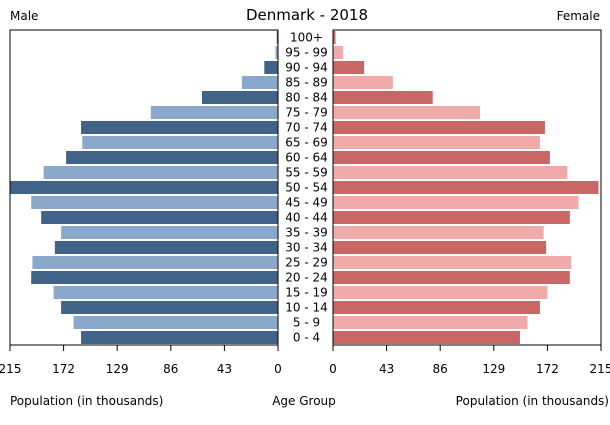 This screenshot has width=610, height=425. I want to click on female-tick-label: 172, so click(547, 369).